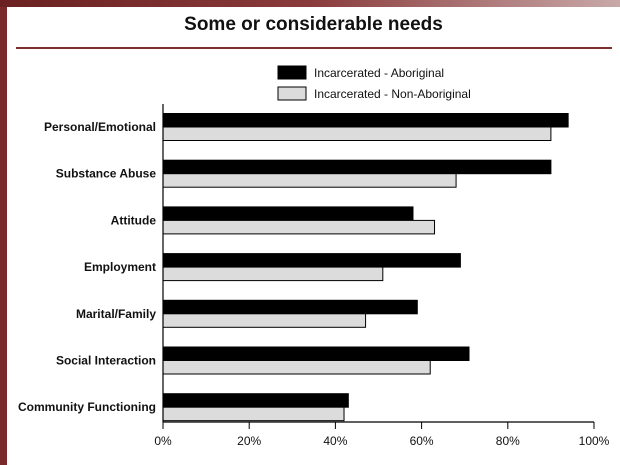 The height and width of the screenshot is (465, 620). What do you see at coordinates (379, 73) in the screenshot?
I see `legend-label-aboriginal: Incarcerated - Aboriginal` at bounding box center [379, 73].